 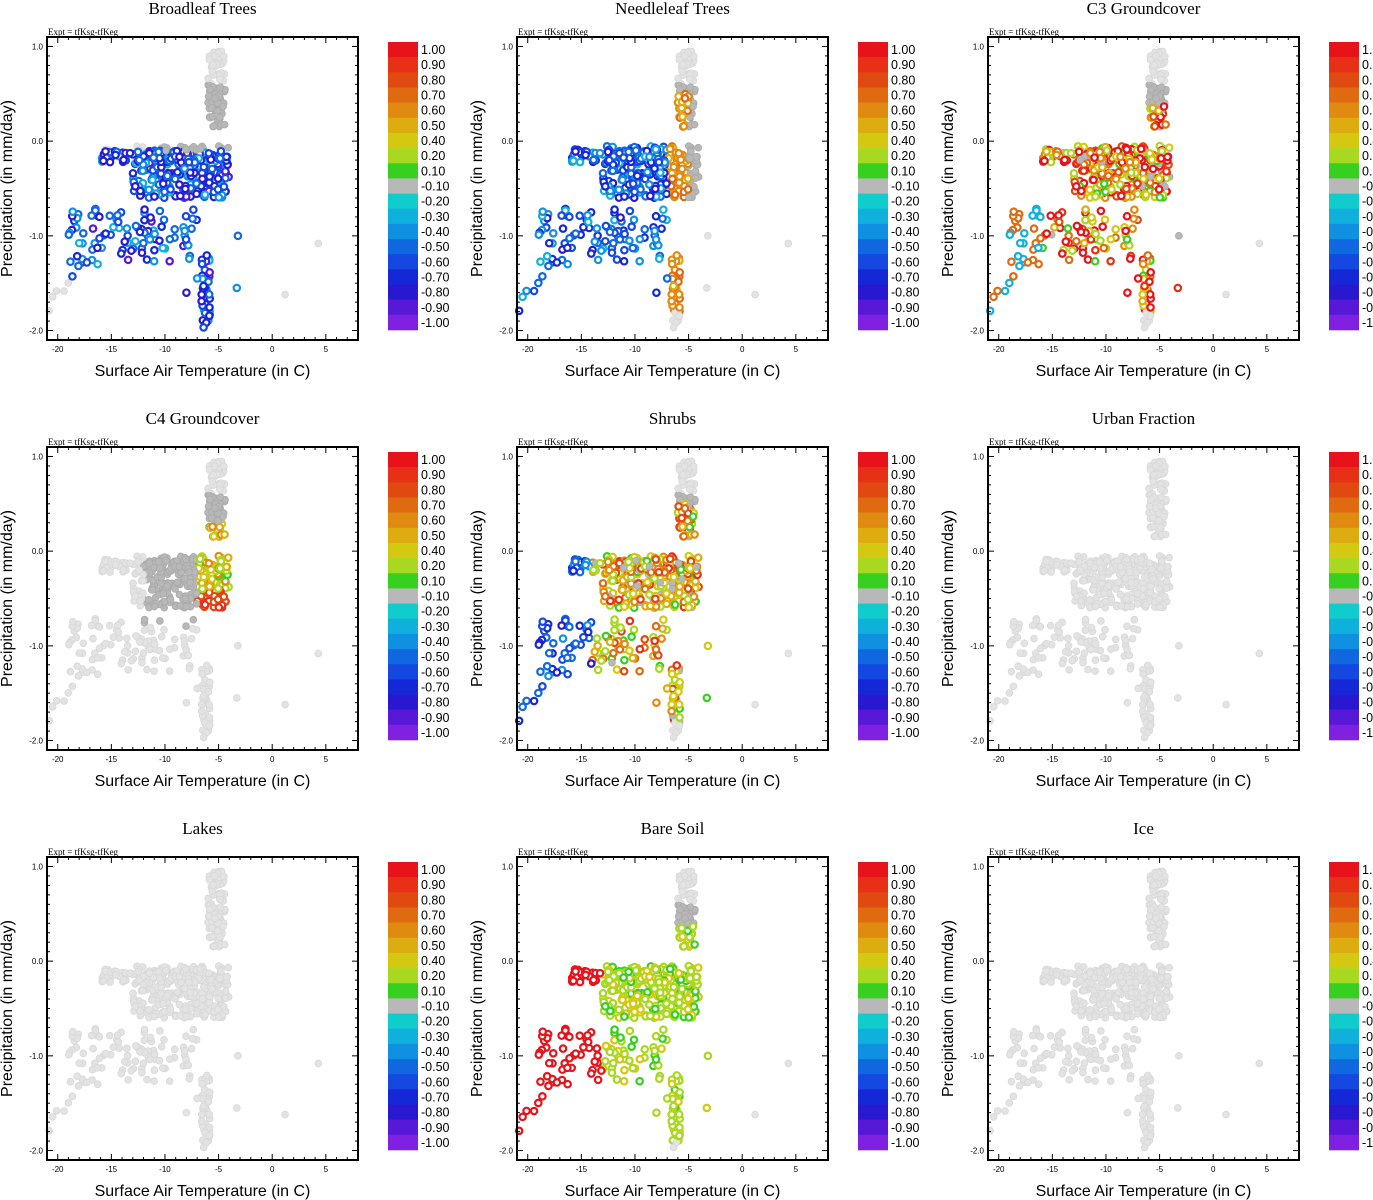 What do you see at coordinates (435, 293) in the screenshot?
I see `colorbar-label: -0.80` at bounding box center [435, 293].